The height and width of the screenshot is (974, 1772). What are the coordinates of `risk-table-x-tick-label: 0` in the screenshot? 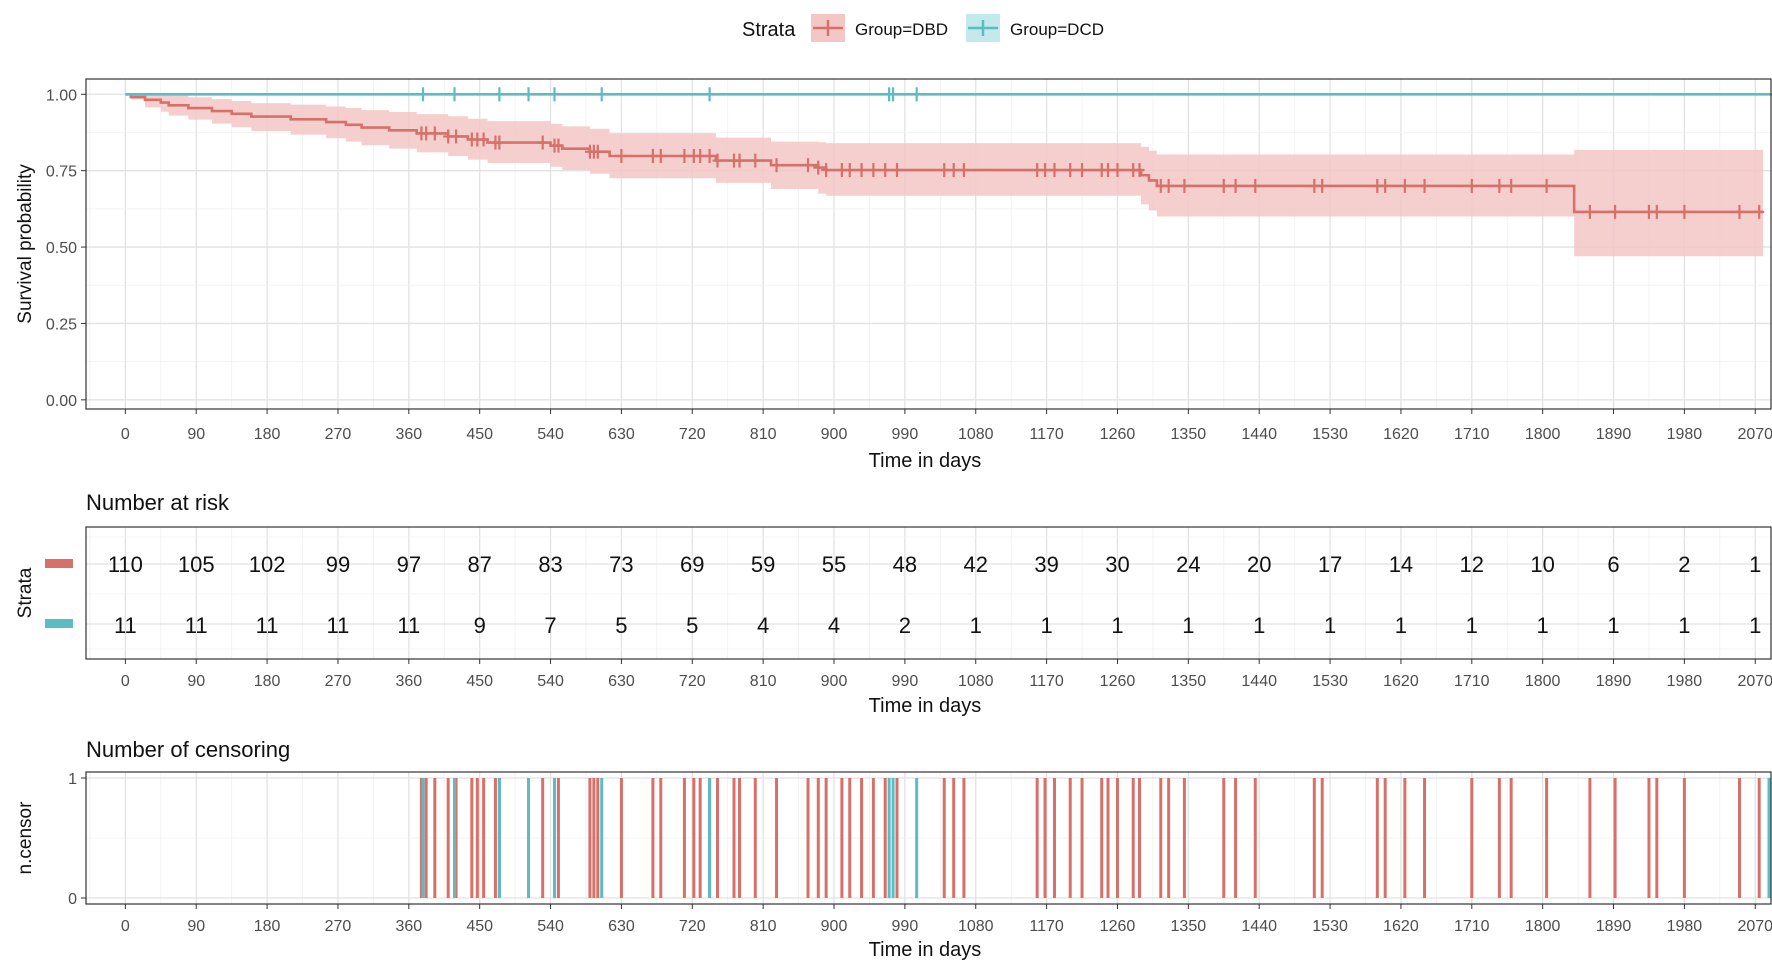 It's located at (125, 681).